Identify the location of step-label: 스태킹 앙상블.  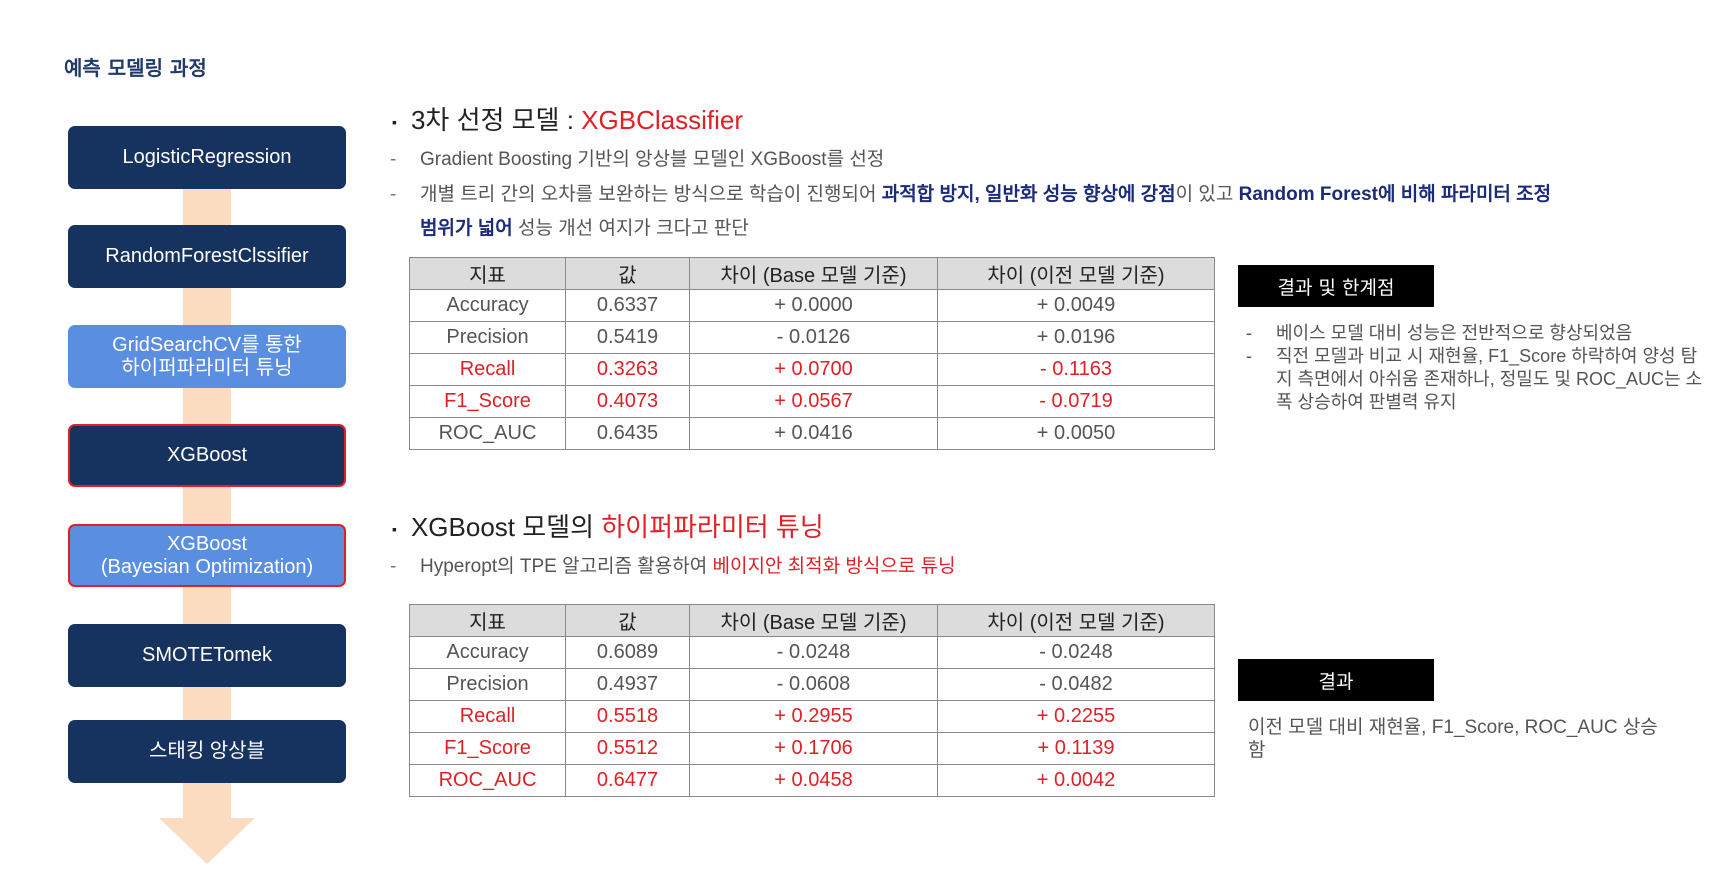
(207, 751).